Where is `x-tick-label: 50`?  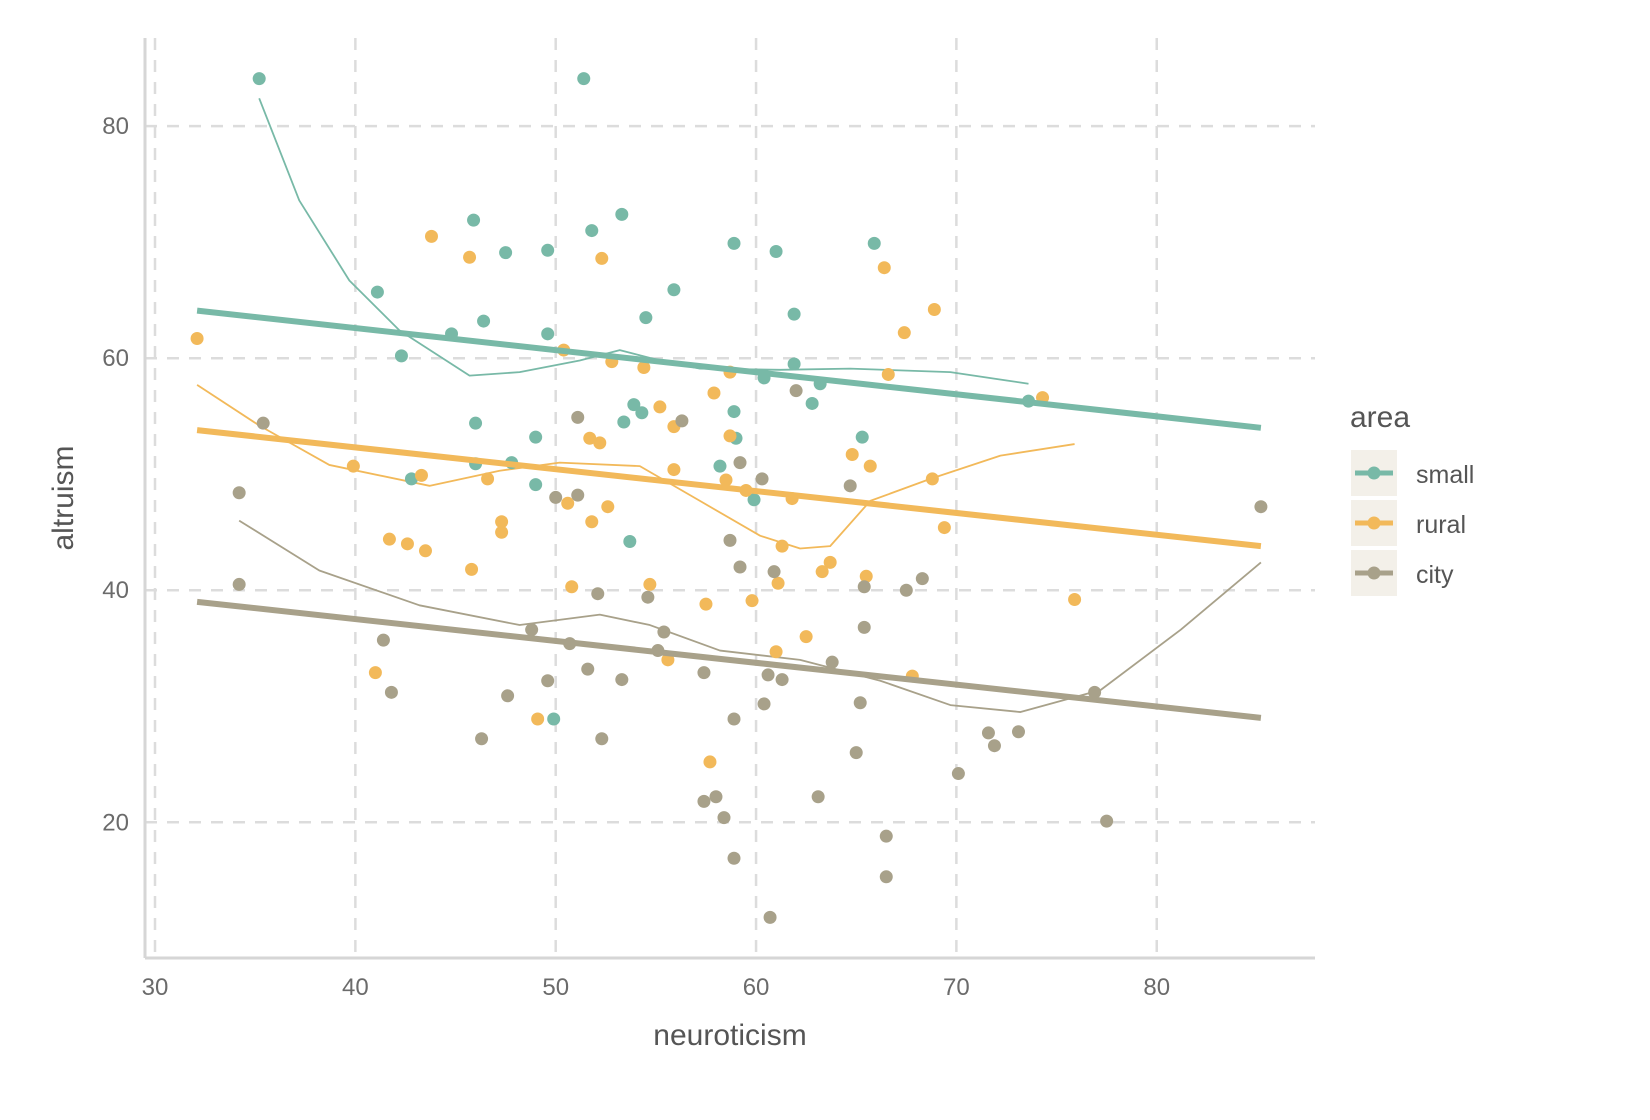
x-tick-label: 50 is located at coordinates (555, 987).